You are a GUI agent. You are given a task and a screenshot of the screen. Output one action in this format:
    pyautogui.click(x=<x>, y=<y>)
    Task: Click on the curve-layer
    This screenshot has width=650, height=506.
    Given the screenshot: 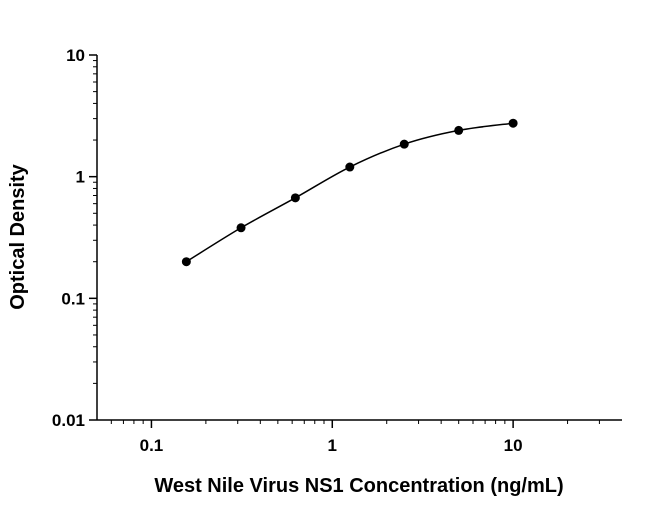 What is the action you would take?
    pyautogui.click(x=349, y=192)
    